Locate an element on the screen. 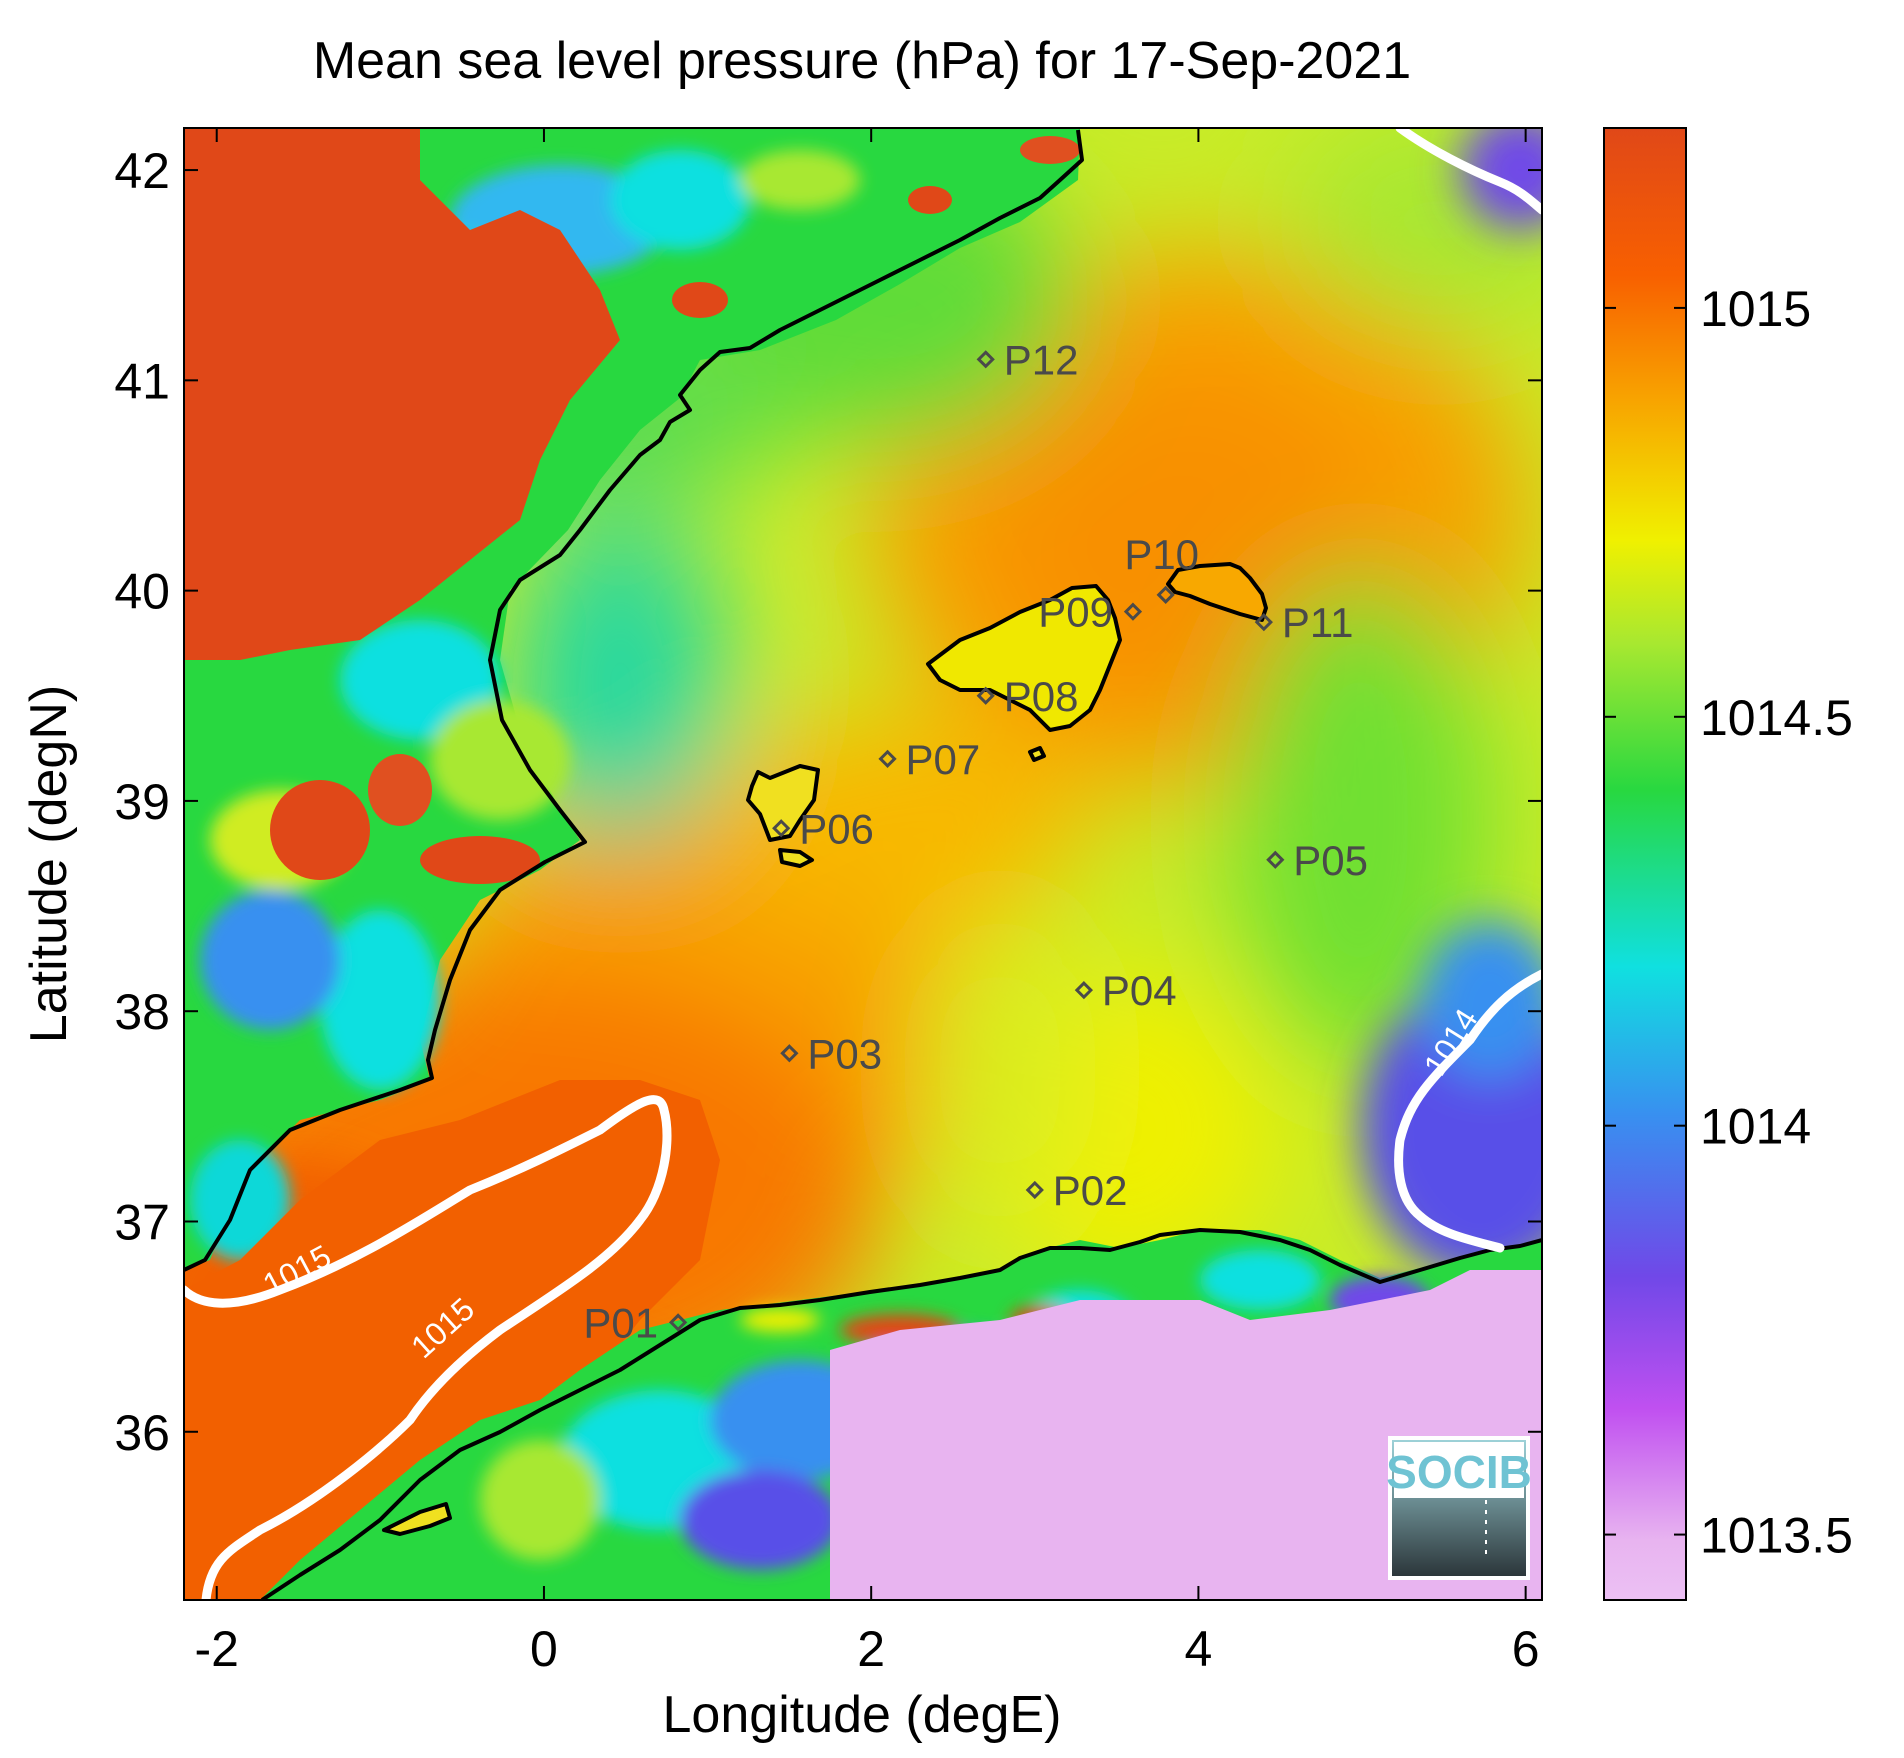  y-tick-label: 42 is located at coordinates (142, 171).